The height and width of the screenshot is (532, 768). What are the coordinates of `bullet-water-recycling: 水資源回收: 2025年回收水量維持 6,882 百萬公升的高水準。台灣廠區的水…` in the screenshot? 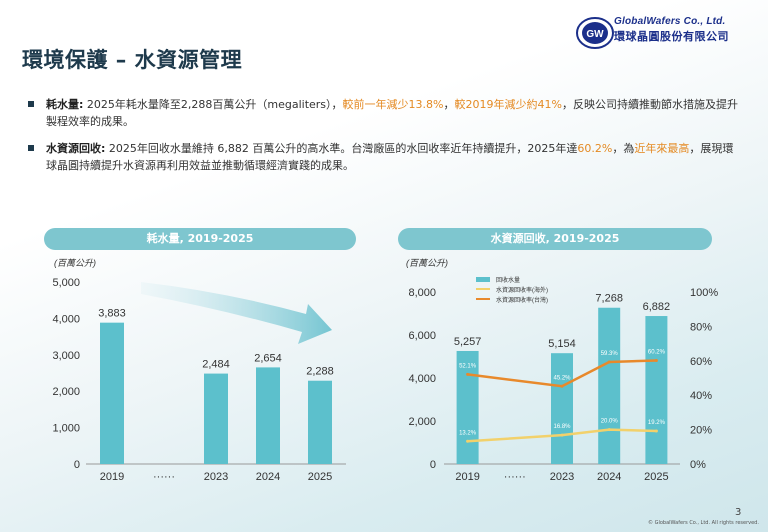 It's located at (385, 157).